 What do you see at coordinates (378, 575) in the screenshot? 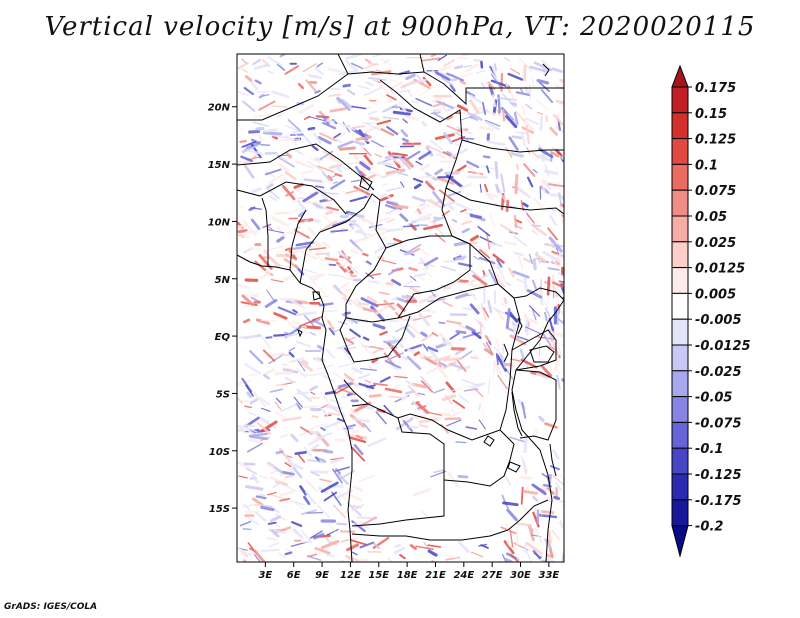
I see `x-tick-label: 15E` at bounding box center [378, 575].